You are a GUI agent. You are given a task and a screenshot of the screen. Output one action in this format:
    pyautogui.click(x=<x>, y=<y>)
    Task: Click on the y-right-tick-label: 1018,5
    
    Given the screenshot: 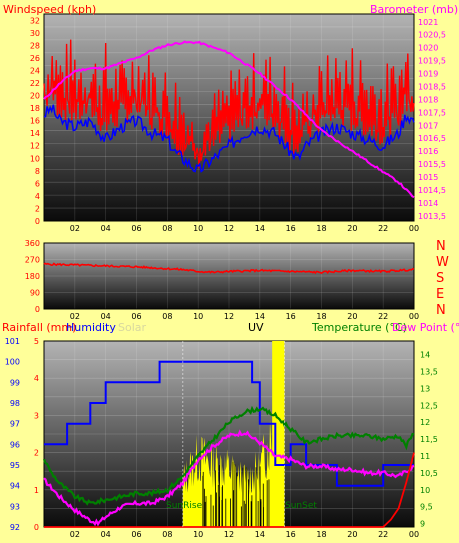 What is the action you would take?
    pyautogui.click(x=432, y=86)
    